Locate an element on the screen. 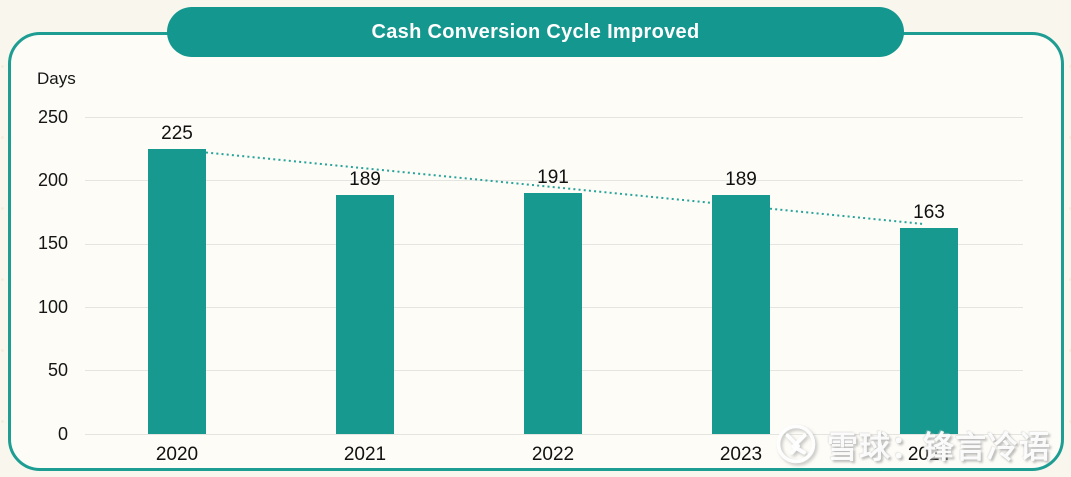  xueqiu-logo-icon is located at coordinates (796, 444).